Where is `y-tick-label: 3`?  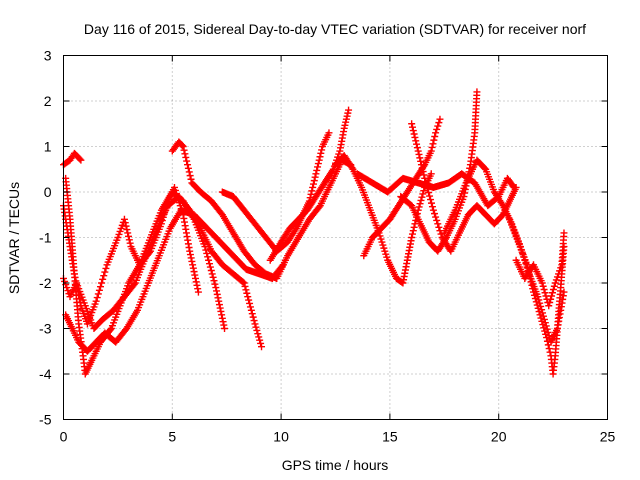
y-tick-label: 3 is located at coordinates (48, 56).